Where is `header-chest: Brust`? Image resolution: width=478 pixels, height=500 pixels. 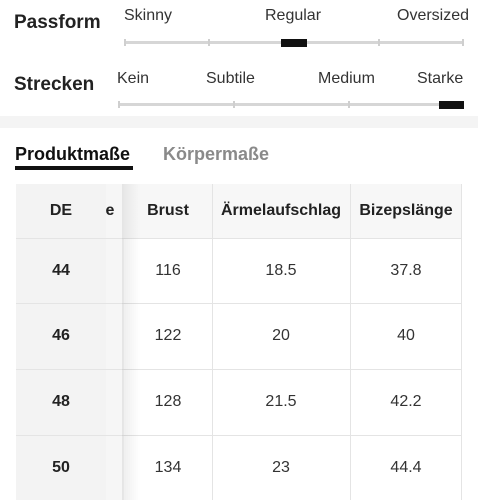 header-chest: Brust is located at coordinates (168, 210).